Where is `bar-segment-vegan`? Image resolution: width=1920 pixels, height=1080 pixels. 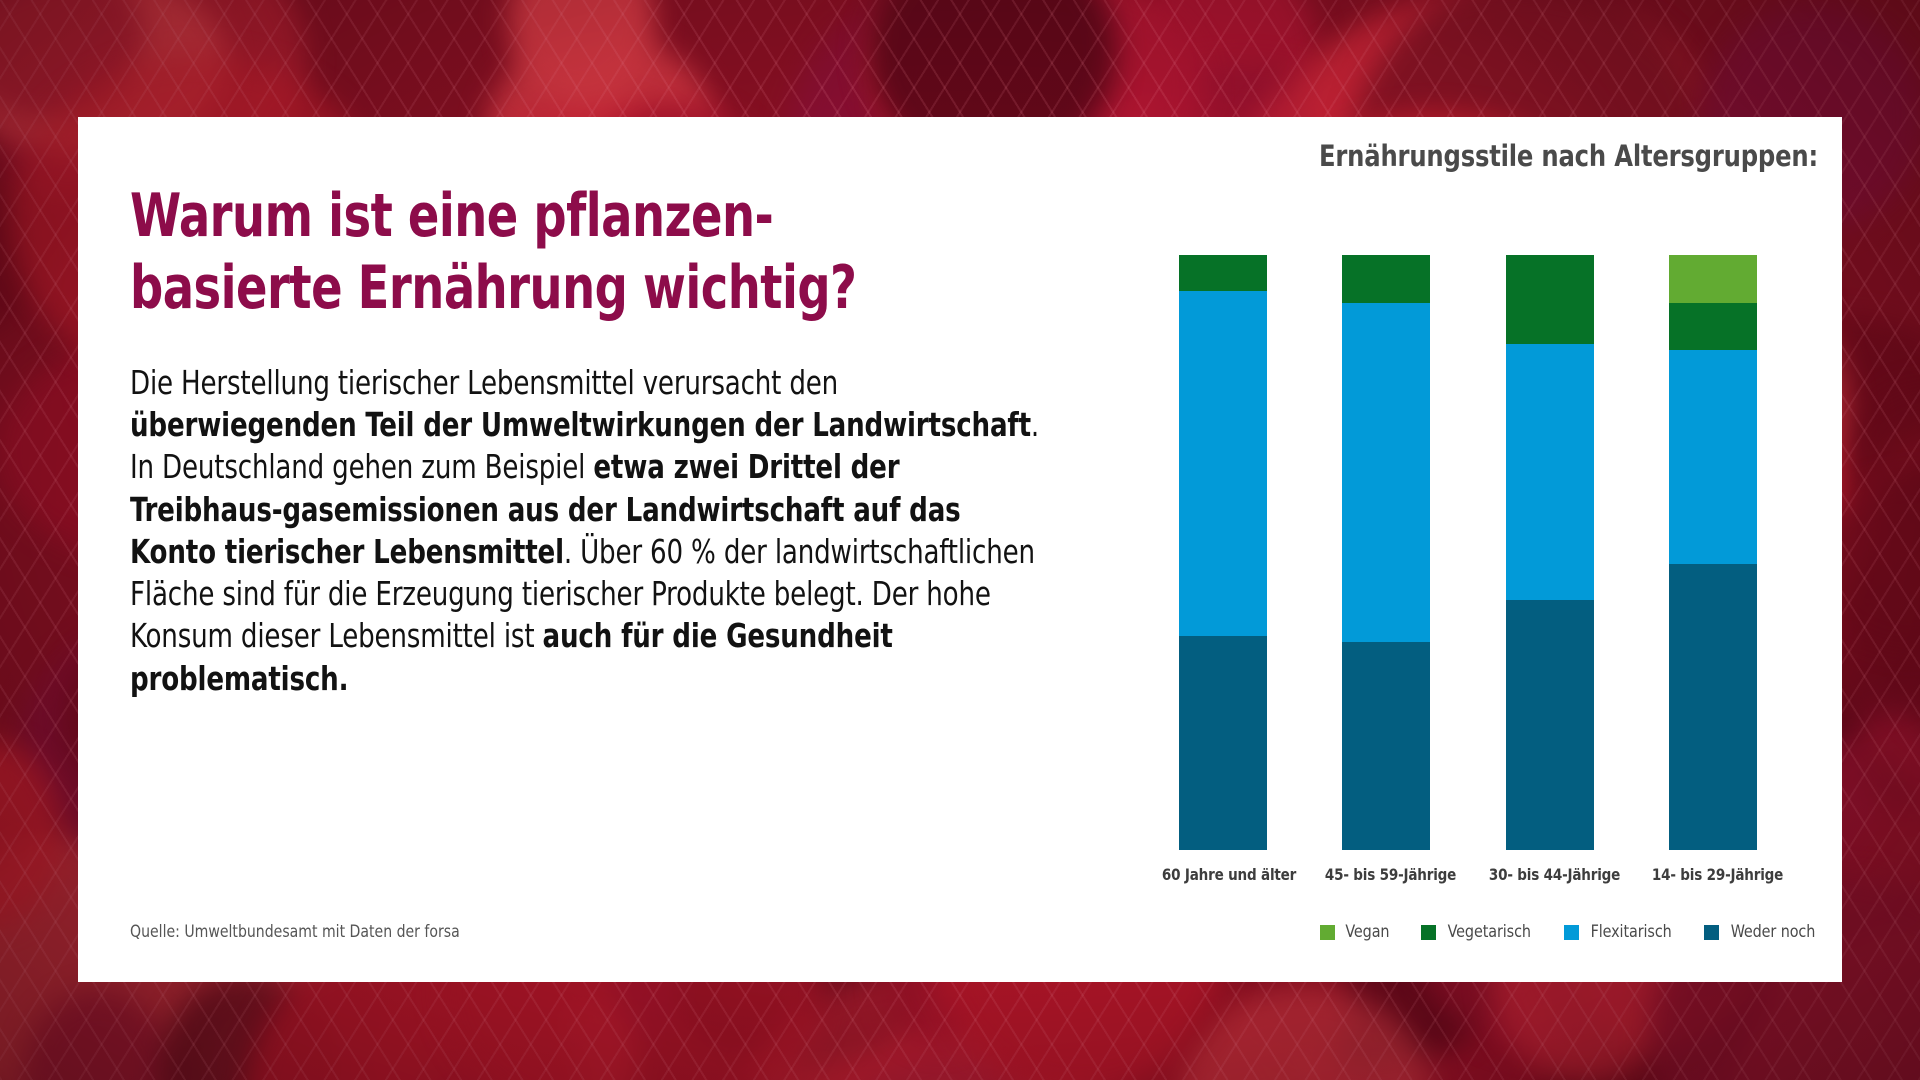
bar-segment-vegan is located at coordinates (1712, 279).